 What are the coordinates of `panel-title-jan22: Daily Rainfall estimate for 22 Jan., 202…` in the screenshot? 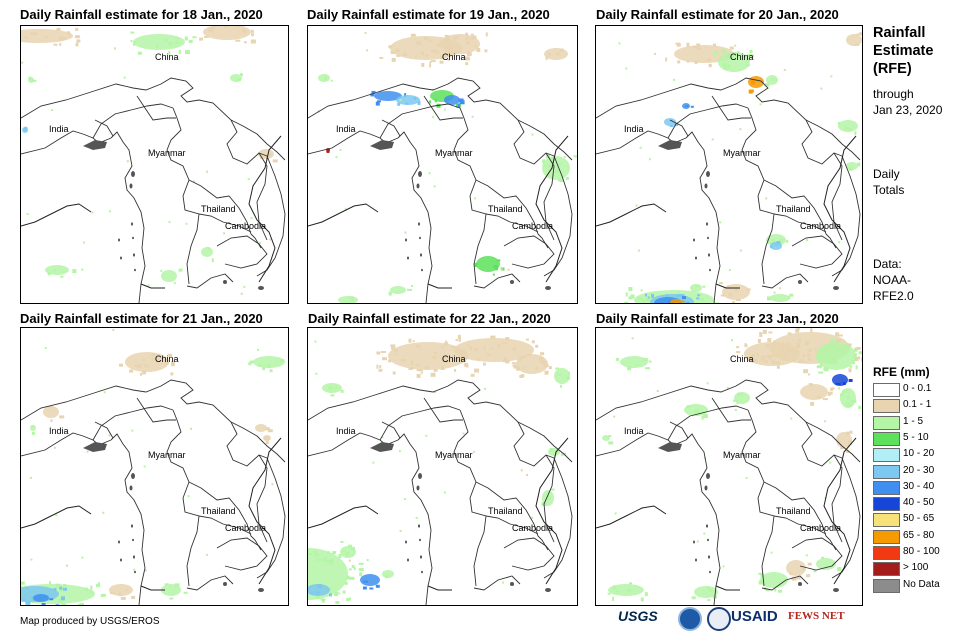 It's located at (429, 318).